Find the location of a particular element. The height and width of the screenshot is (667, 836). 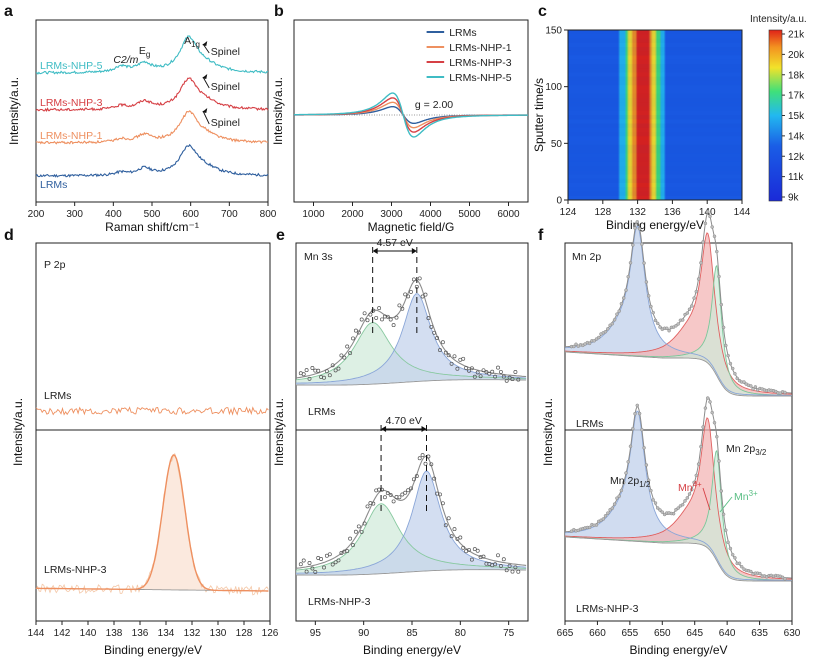

colorbar-tick-label: 11k is located at coordinates (796, 177).